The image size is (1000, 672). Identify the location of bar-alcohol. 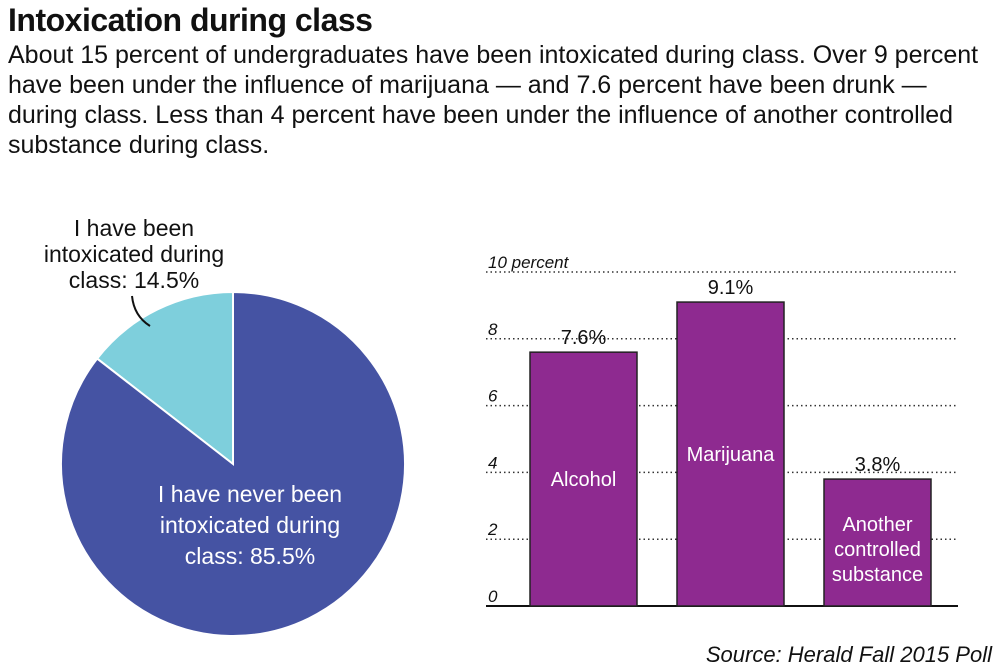
(583, 479).